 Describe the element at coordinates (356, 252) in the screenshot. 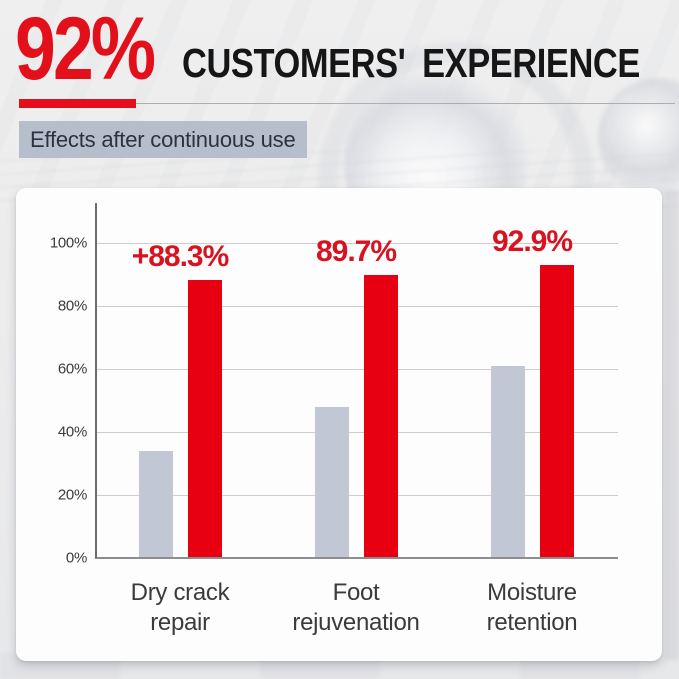

I see `value-label-foot-rejuvenation: 89.7%` at that location.